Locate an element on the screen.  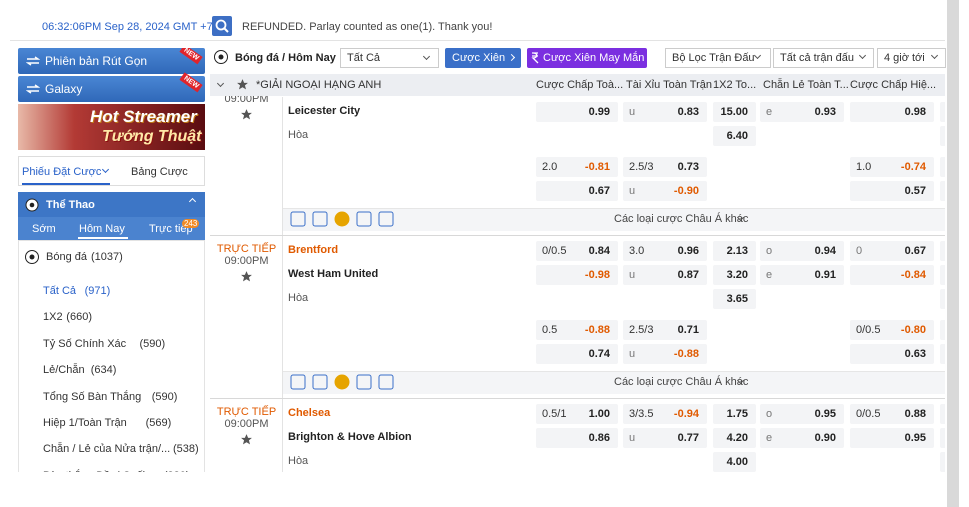
market-name: Tổng Số Bàn Thắng is located at coordinates (92, 396).